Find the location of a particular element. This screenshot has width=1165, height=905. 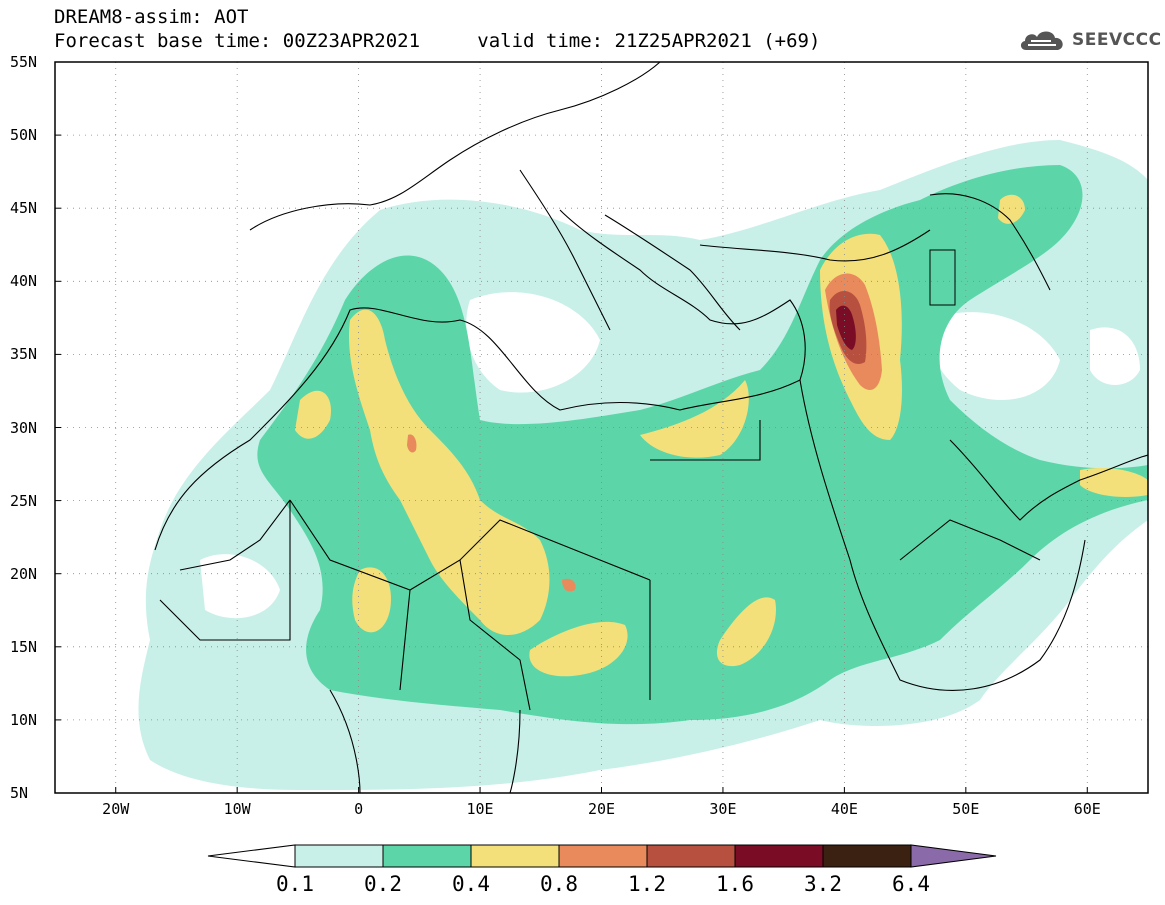

colorbar-low-arrow is located at coordinates (251, 856).